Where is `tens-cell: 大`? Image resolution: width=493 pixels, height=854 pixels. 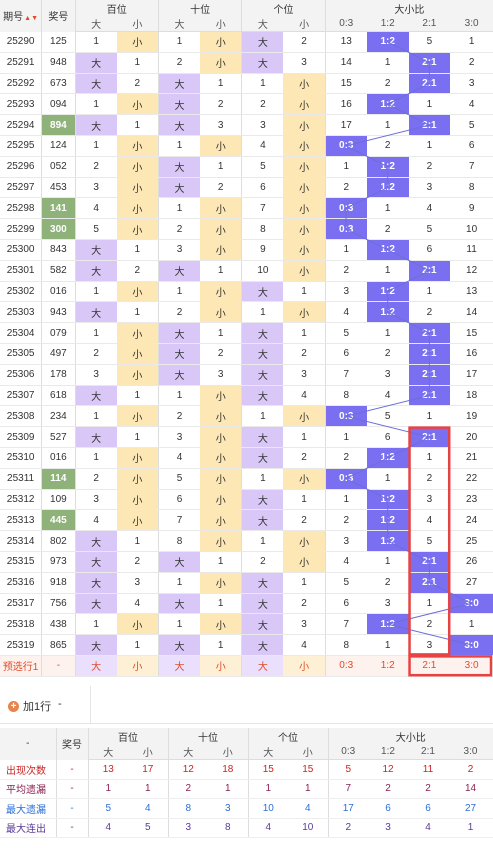
tens-cell: 大 is located at coordinates (179, 645).